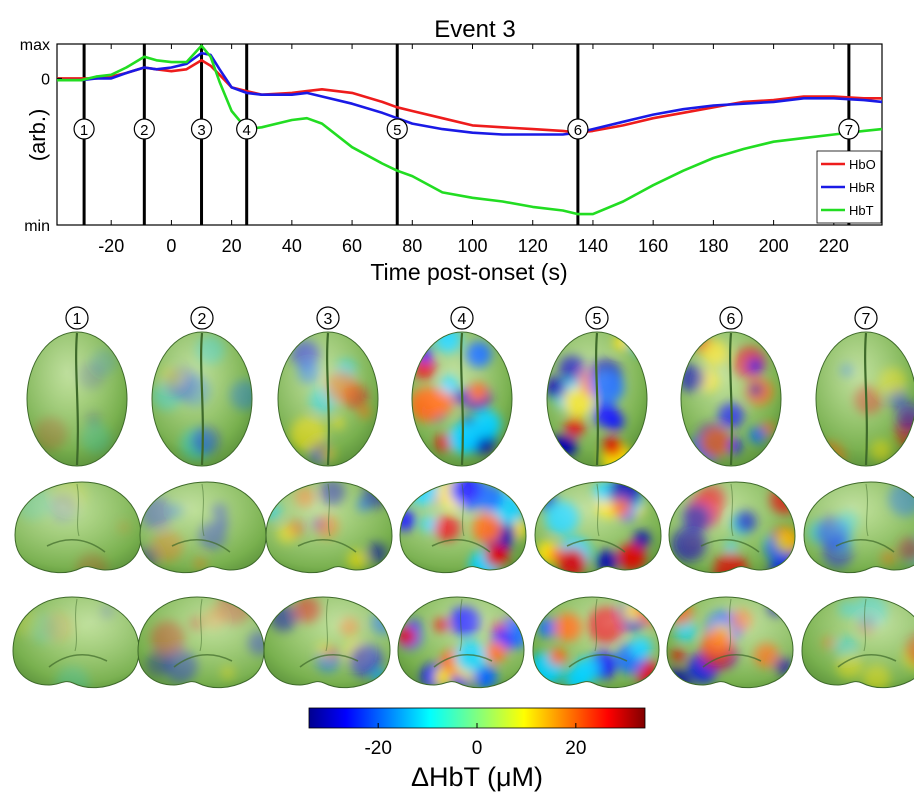  I want to click on event-marker-label: 4, so click(247, 130).